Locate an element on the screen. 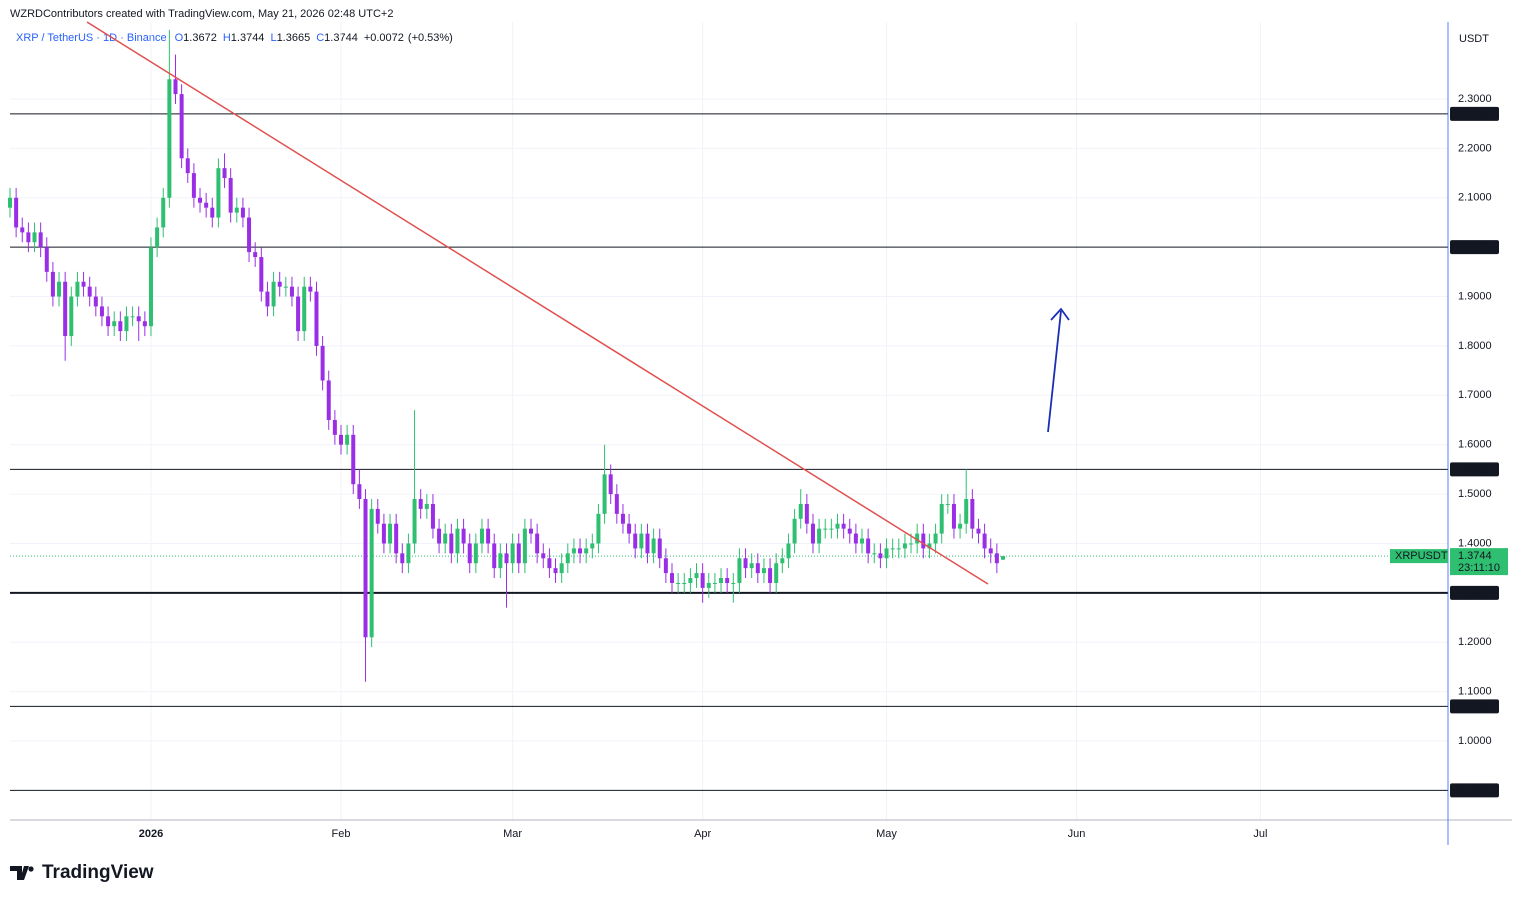 This screenshot has width=1522, height=900. level-label: 1.3000 is located at coordinates (1475, 593).